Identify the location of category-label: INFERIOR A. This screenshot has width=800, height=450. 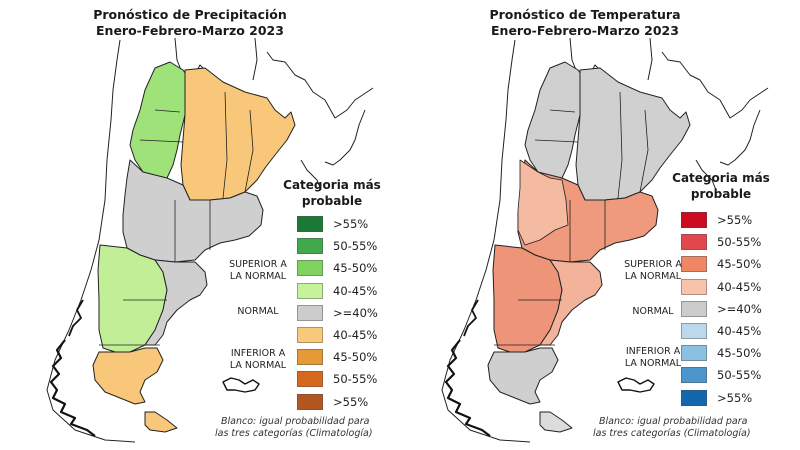
(653, 351).